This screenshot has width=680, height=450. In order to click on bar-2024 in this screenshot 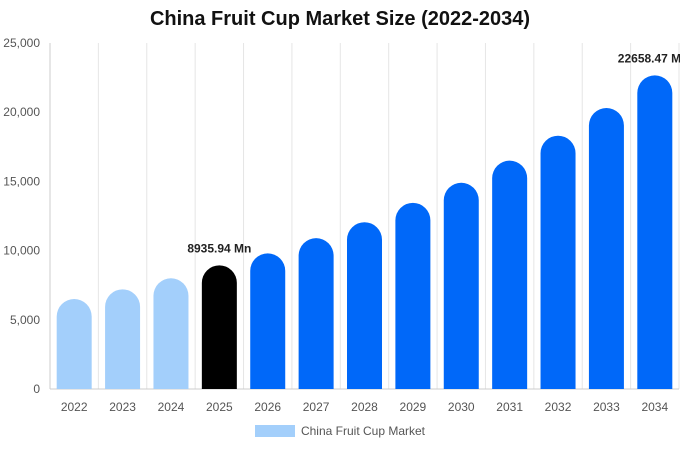, I will do `click(171, 333)`.